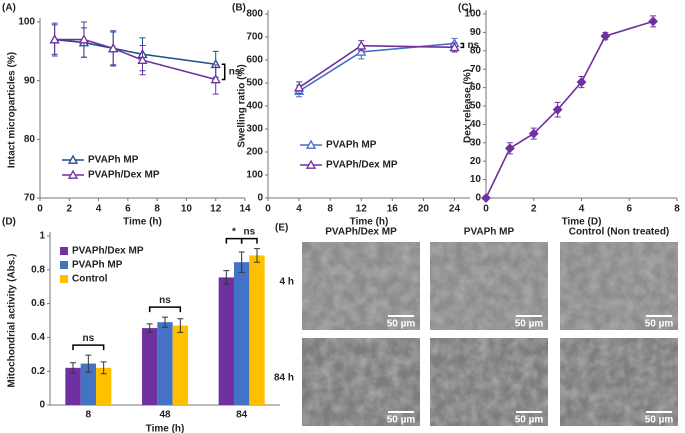 Image resolution: width=685 pixels, height=433 pixels. I want to click on y-tick-label: 80, so click(476, 50).